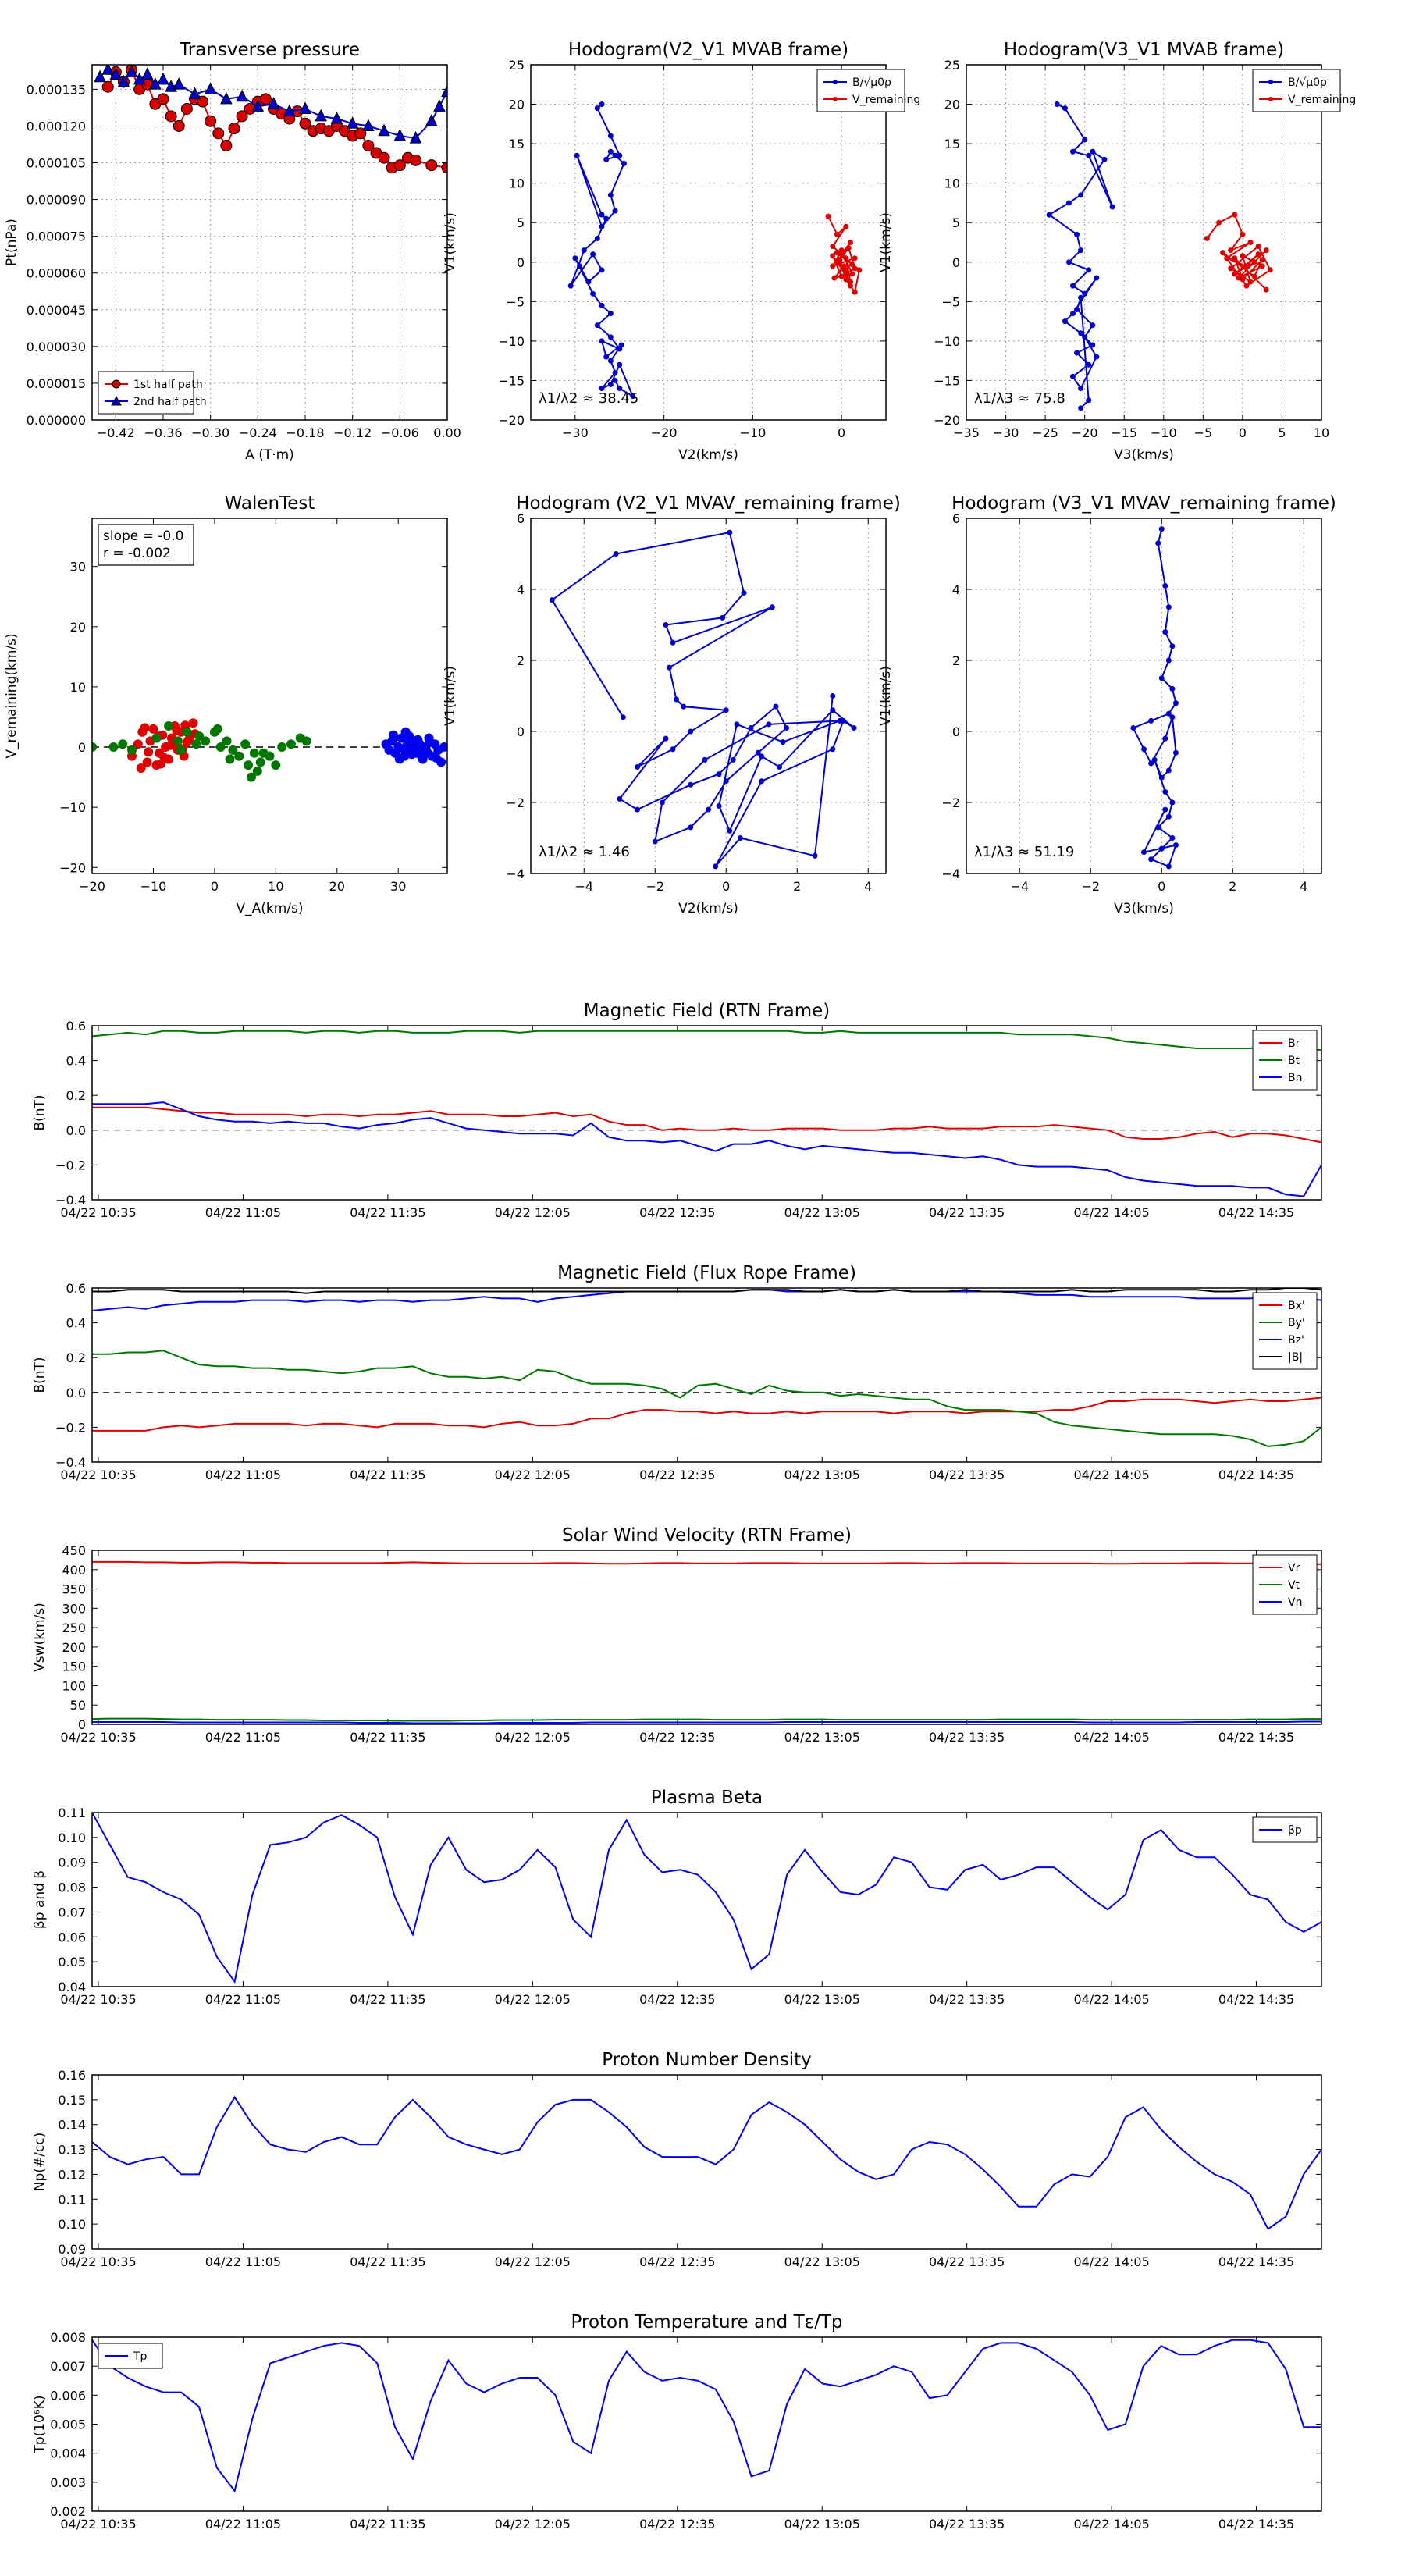  I want to click on x-tick-label: 04/22 13:35, so click(967, 2261).